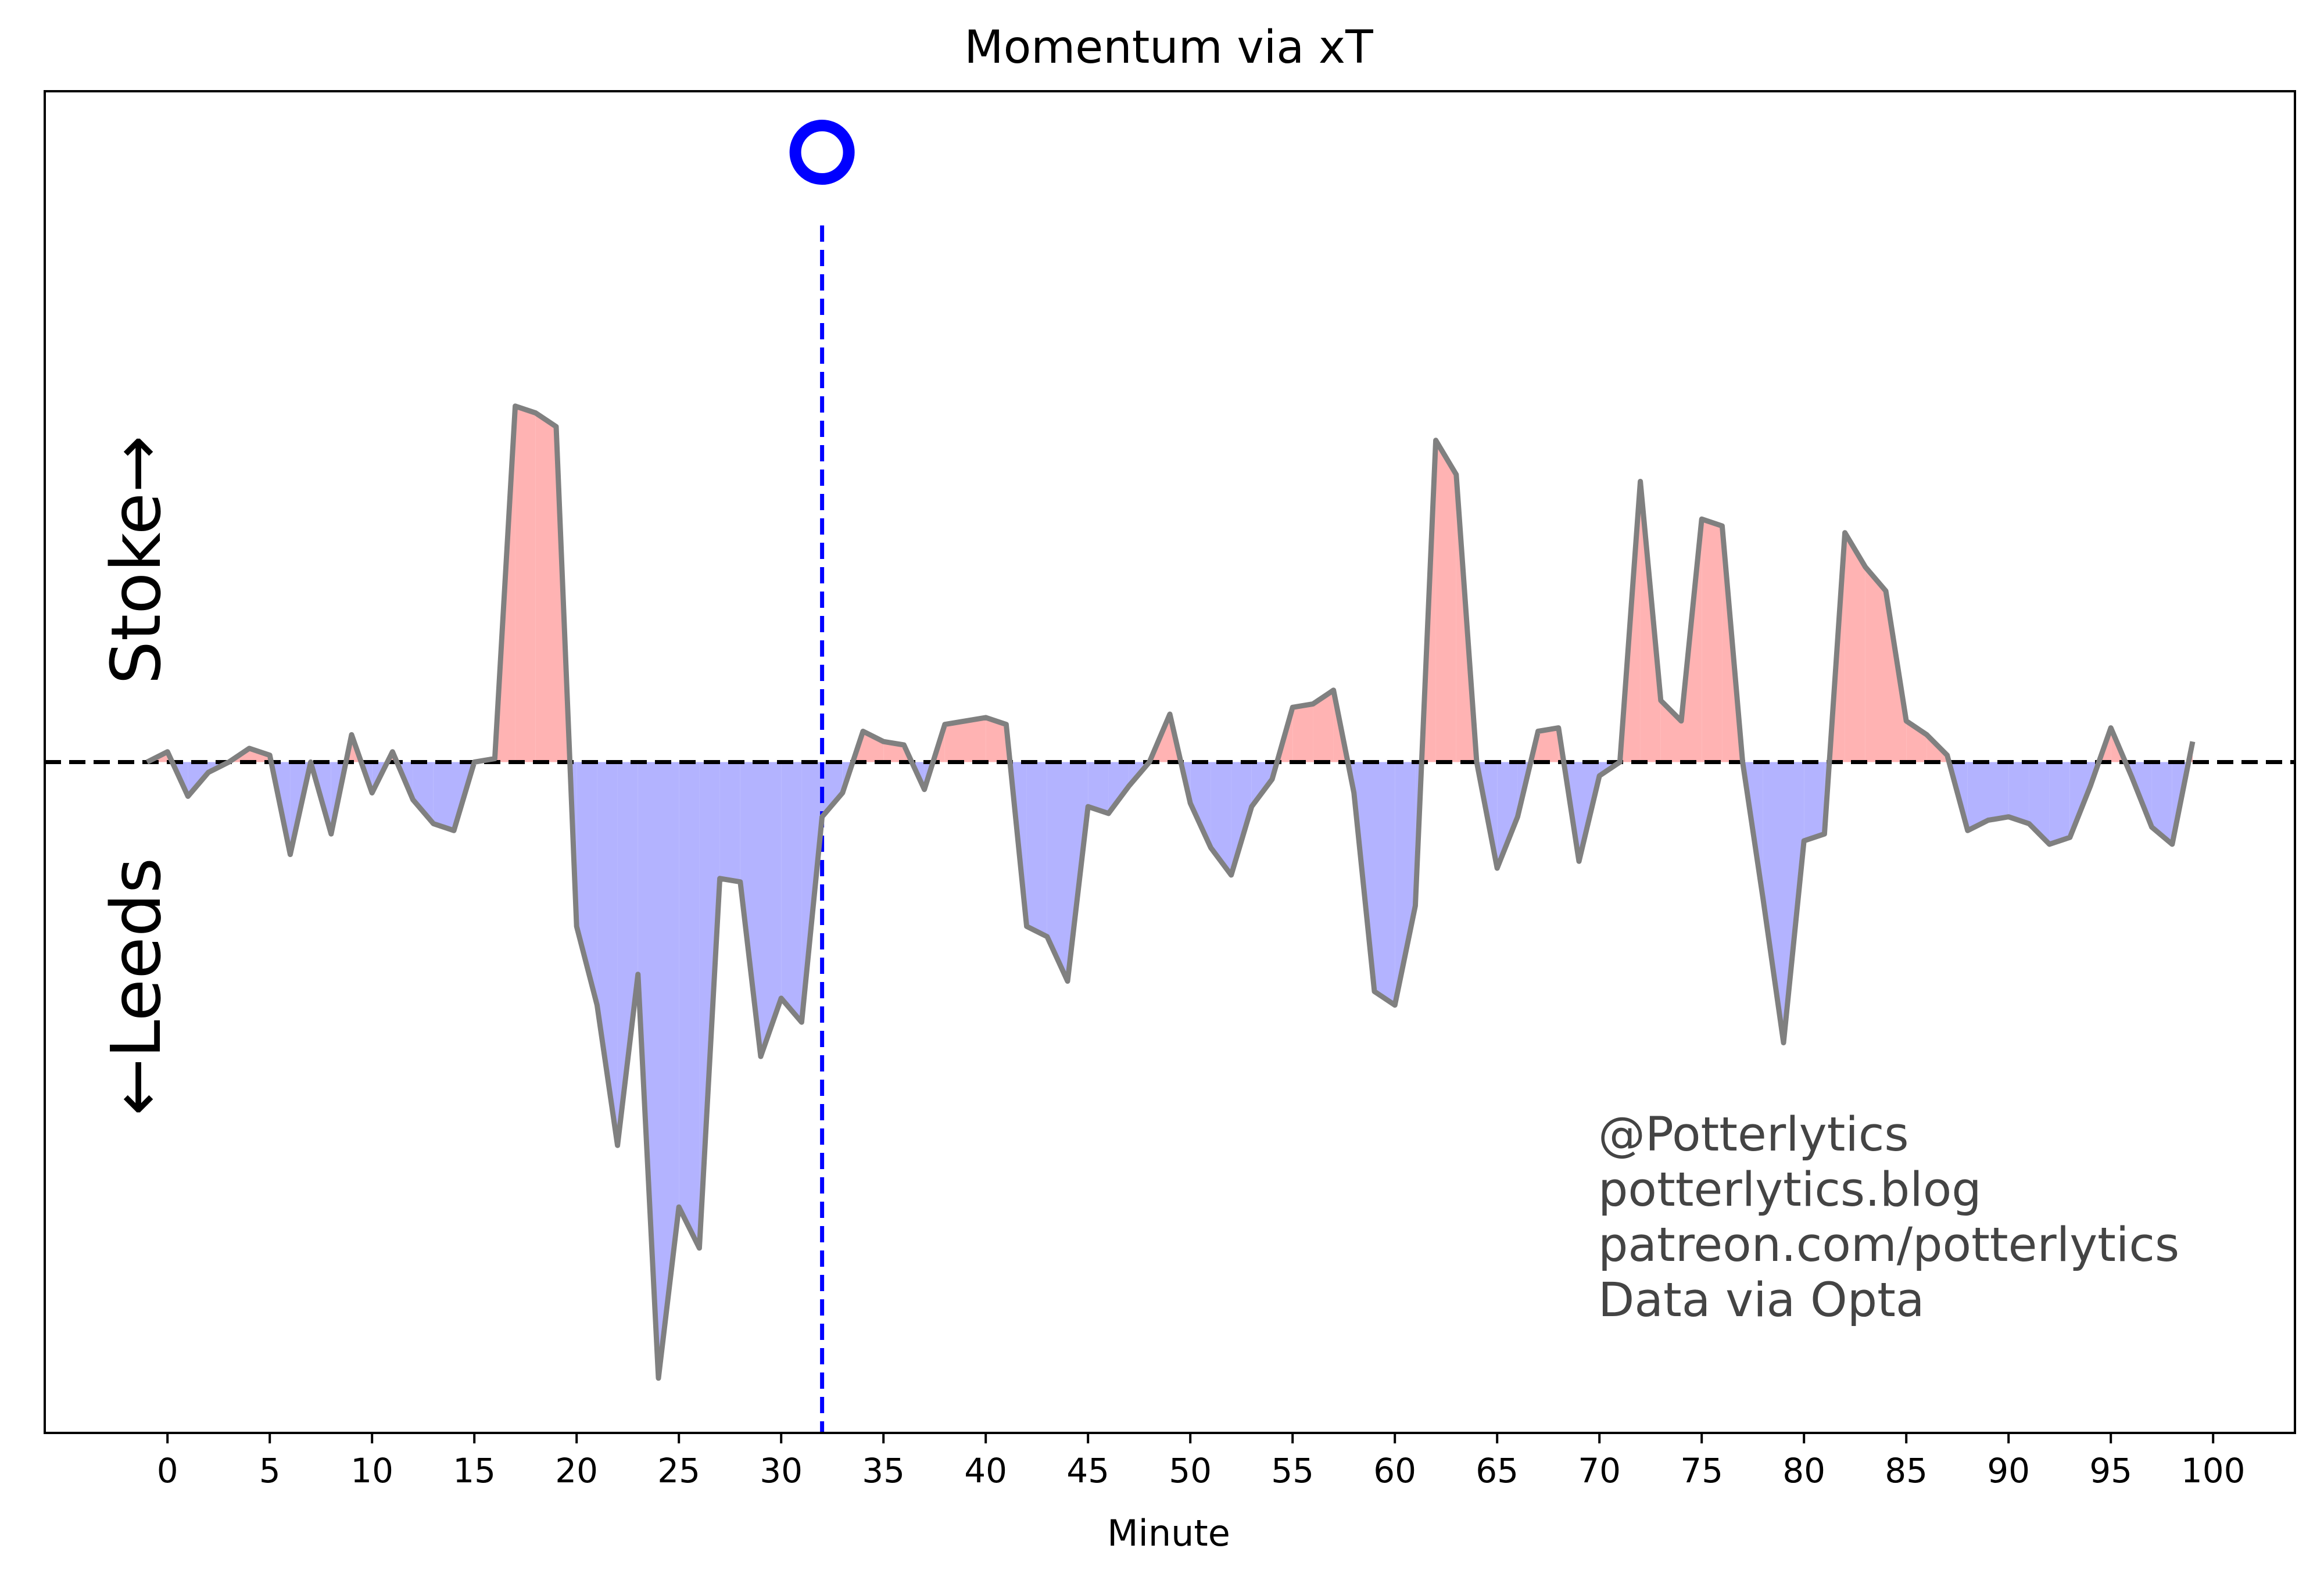 Image resolution: width=2324 pixels, height=1584 pixels. I want to click on chart-title: Momentum via xT, so click(1168, 48).